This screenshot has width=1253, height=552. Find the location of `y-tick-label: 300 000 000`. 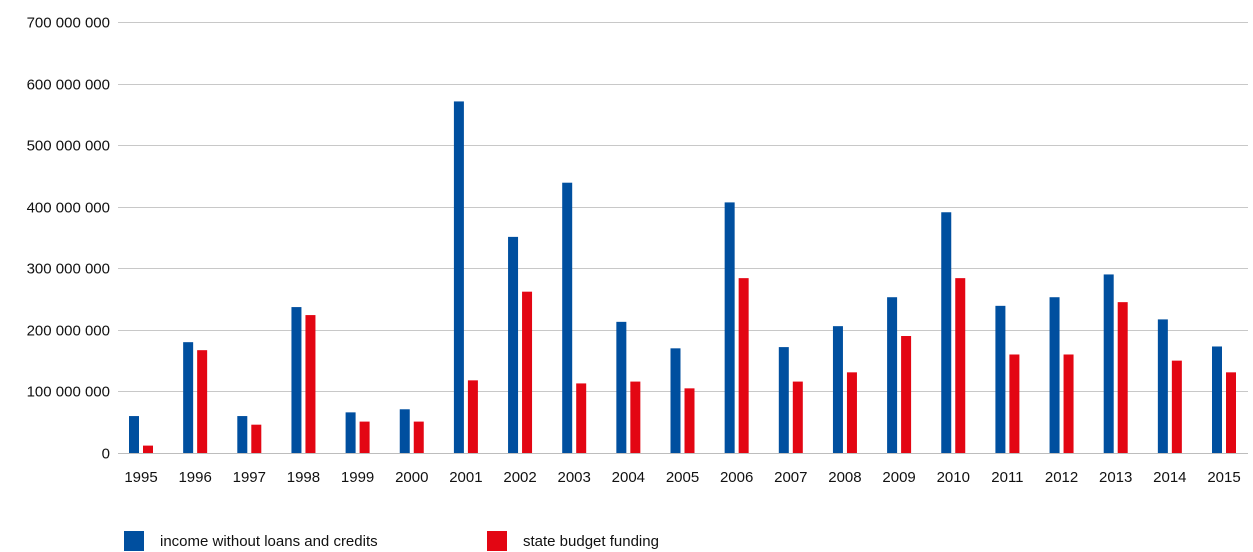

y-tick-label: 300 000 000 is located at coordinates (68, 269).